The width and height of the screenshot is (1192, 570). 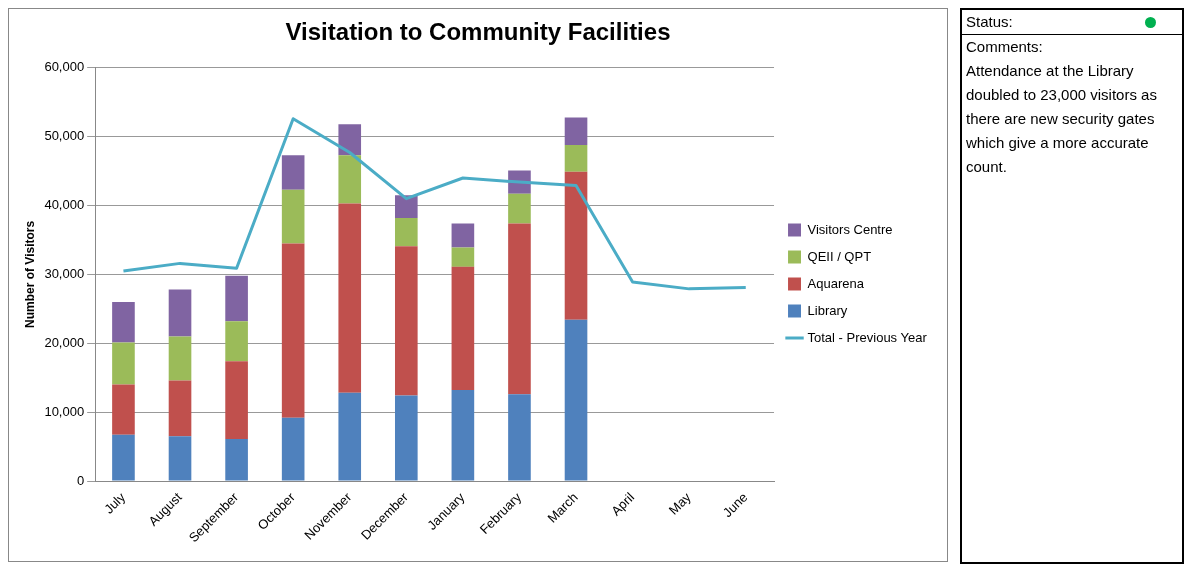 I want to click on text: Comments:, so click(x=1004, y=47).